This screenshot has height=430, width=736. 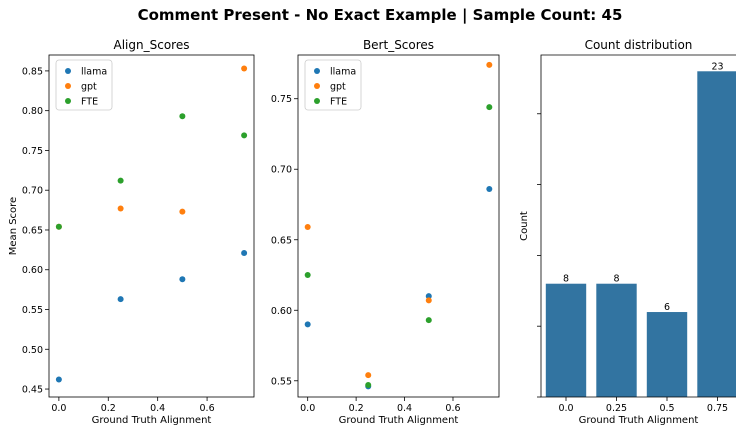 I want to click on x-tick-label: 0.75, so click(x=717, y=408).